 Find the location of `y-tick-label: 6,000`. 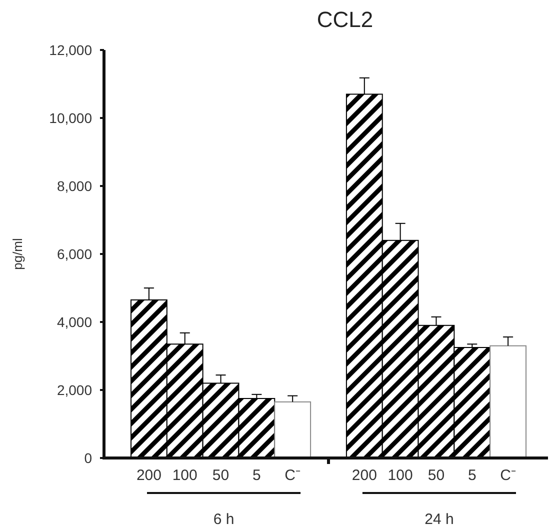

y-tick-label: 6,000 is located at coordinates (74, 254).